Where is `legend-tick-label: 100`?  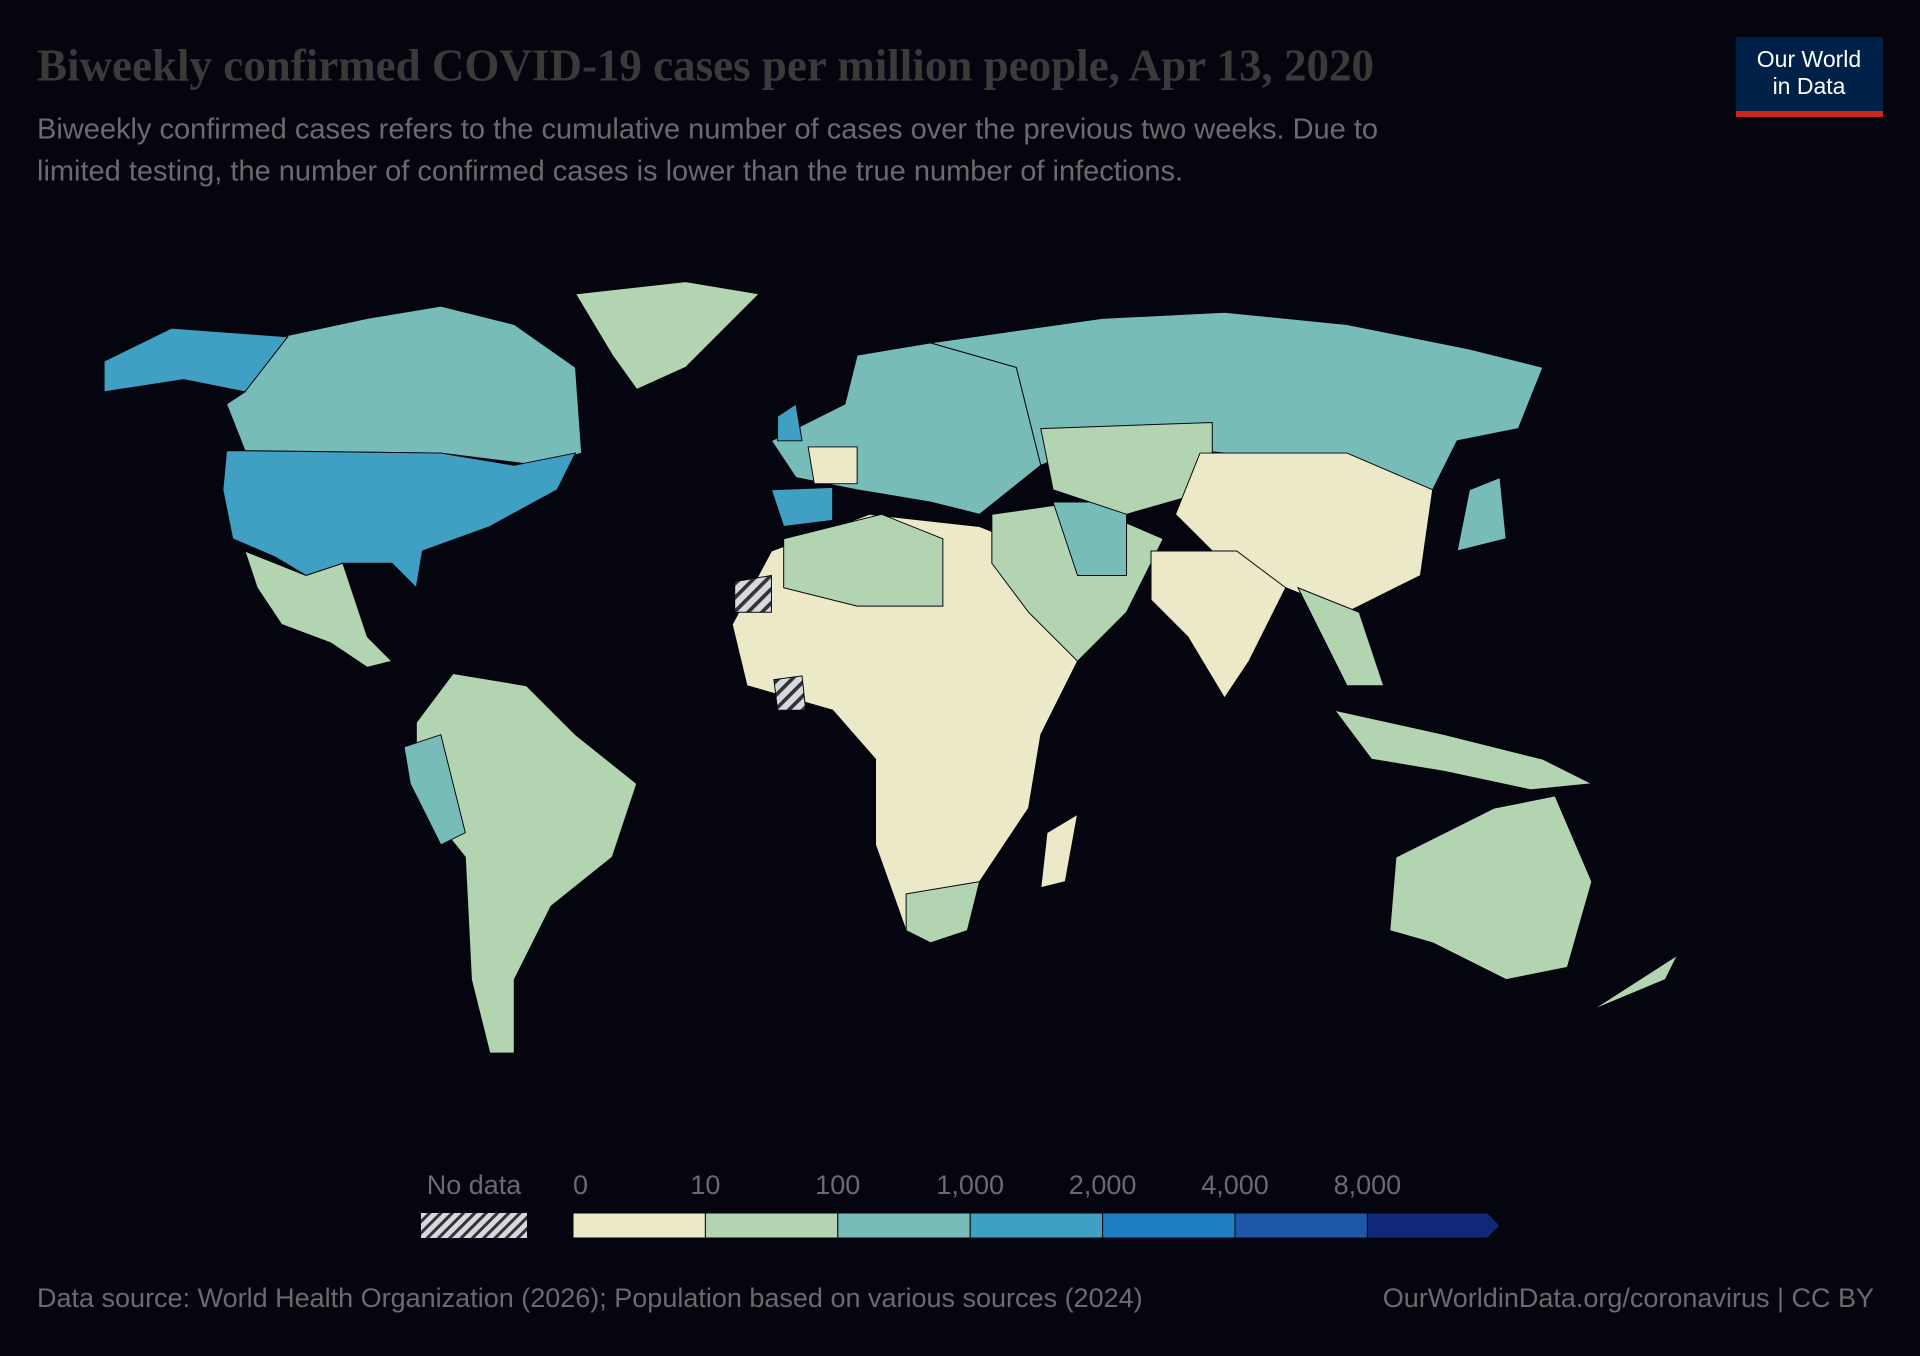
legend-tick-label: 100 is located at coordinates (837, 1185).